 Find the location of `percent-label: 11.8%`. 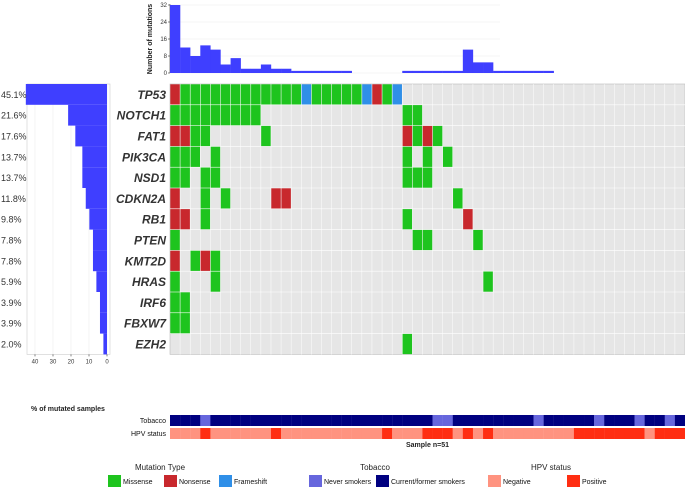

percent-label: 11.8% is located at coordinates (13, 199).